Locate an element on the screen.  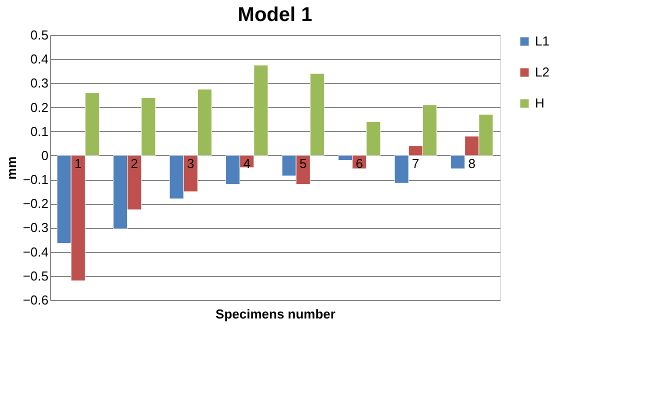
y-tick-label: 0.5 is located at coordinates (39, 35).